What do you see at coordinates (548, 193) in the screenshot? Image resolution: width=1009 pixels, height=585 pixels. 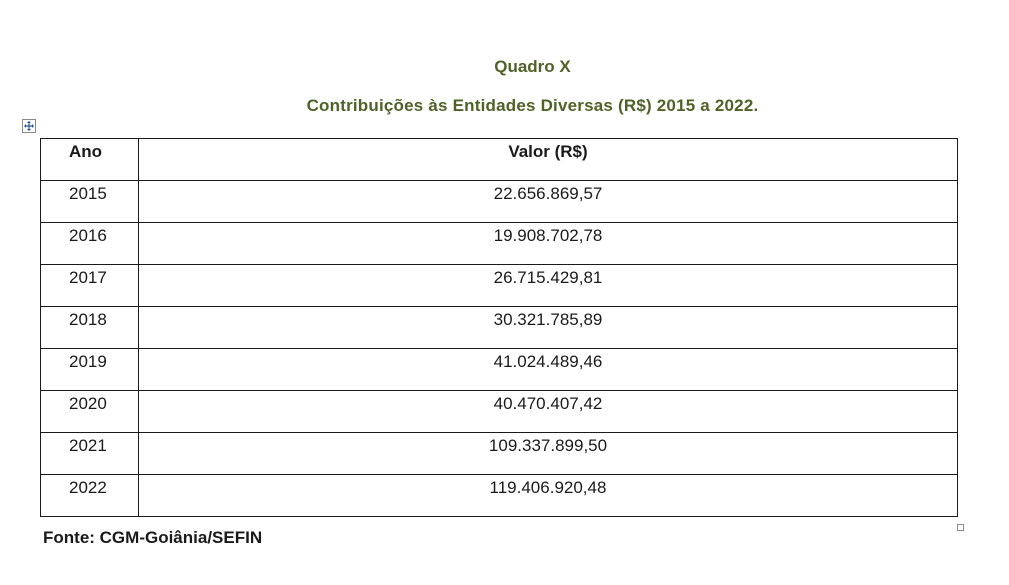 I see `cell-valor-text: 22.656.869,57` at bounding box center [548, 193].